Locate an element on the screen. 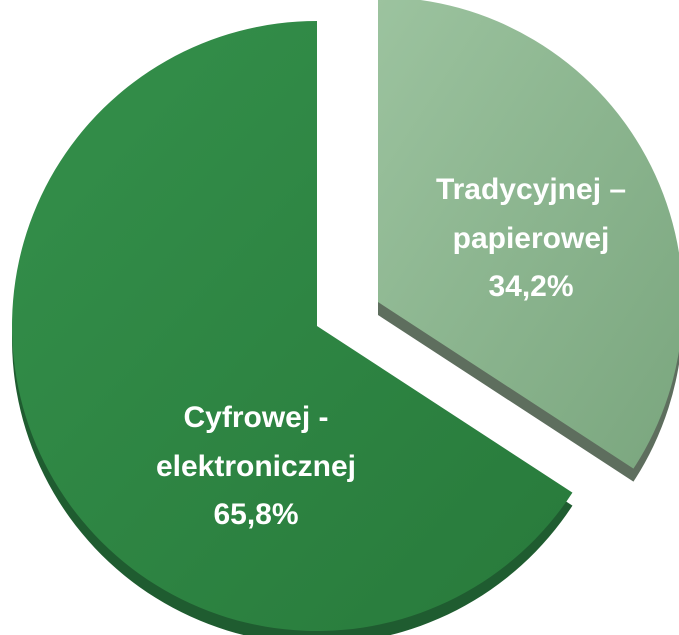  slice-label-tradycyjnej: Tradycyjnej – is located at coordinates (531, 189).